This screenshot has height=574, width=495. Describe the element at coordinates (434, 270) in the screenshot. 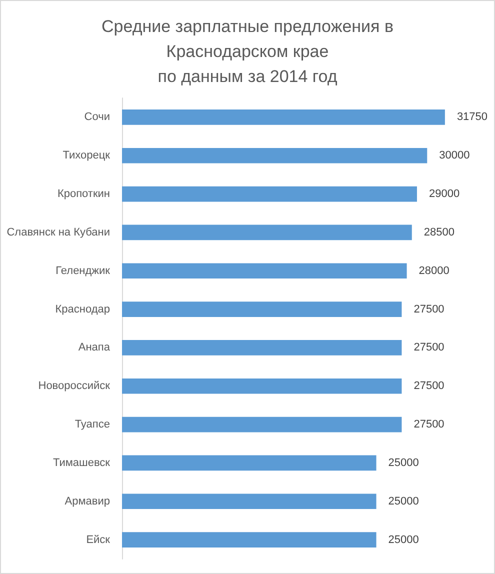

I see `data-label: 28000` at that location.